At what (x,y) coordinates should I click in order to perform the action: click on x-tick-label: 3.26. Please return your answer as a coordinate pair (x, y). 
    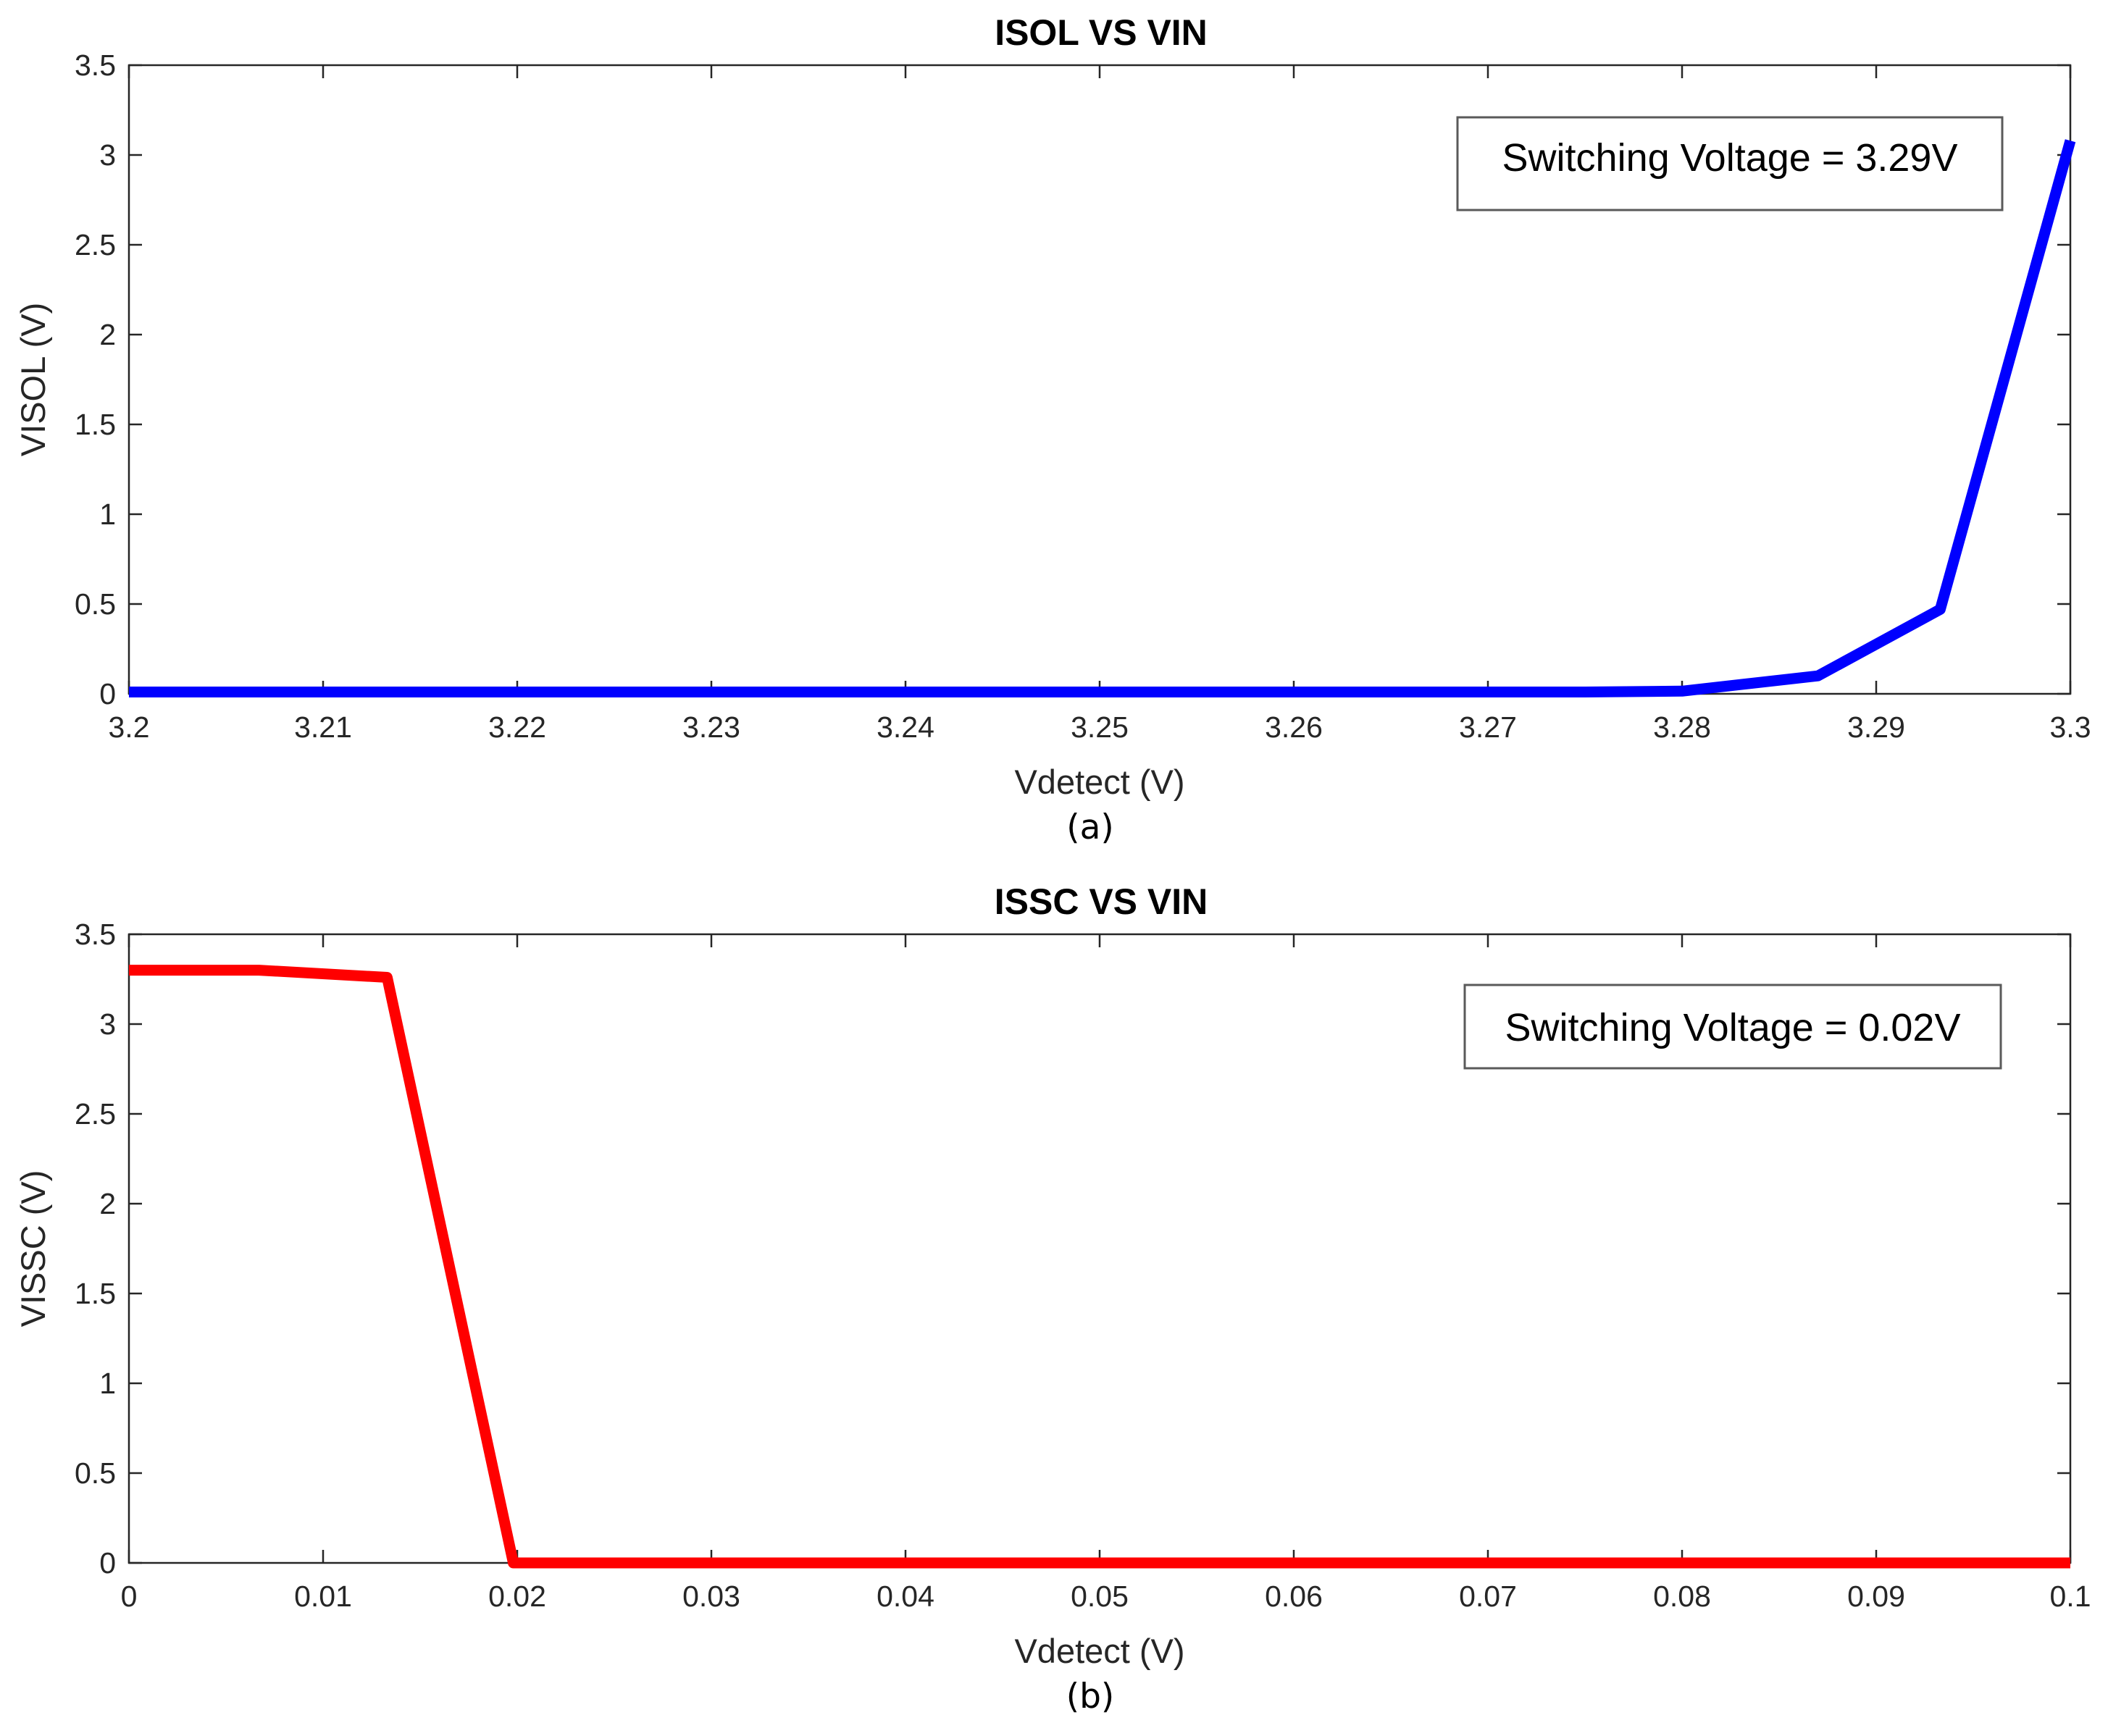
    Looking at the image, I should click on (1294, 727).